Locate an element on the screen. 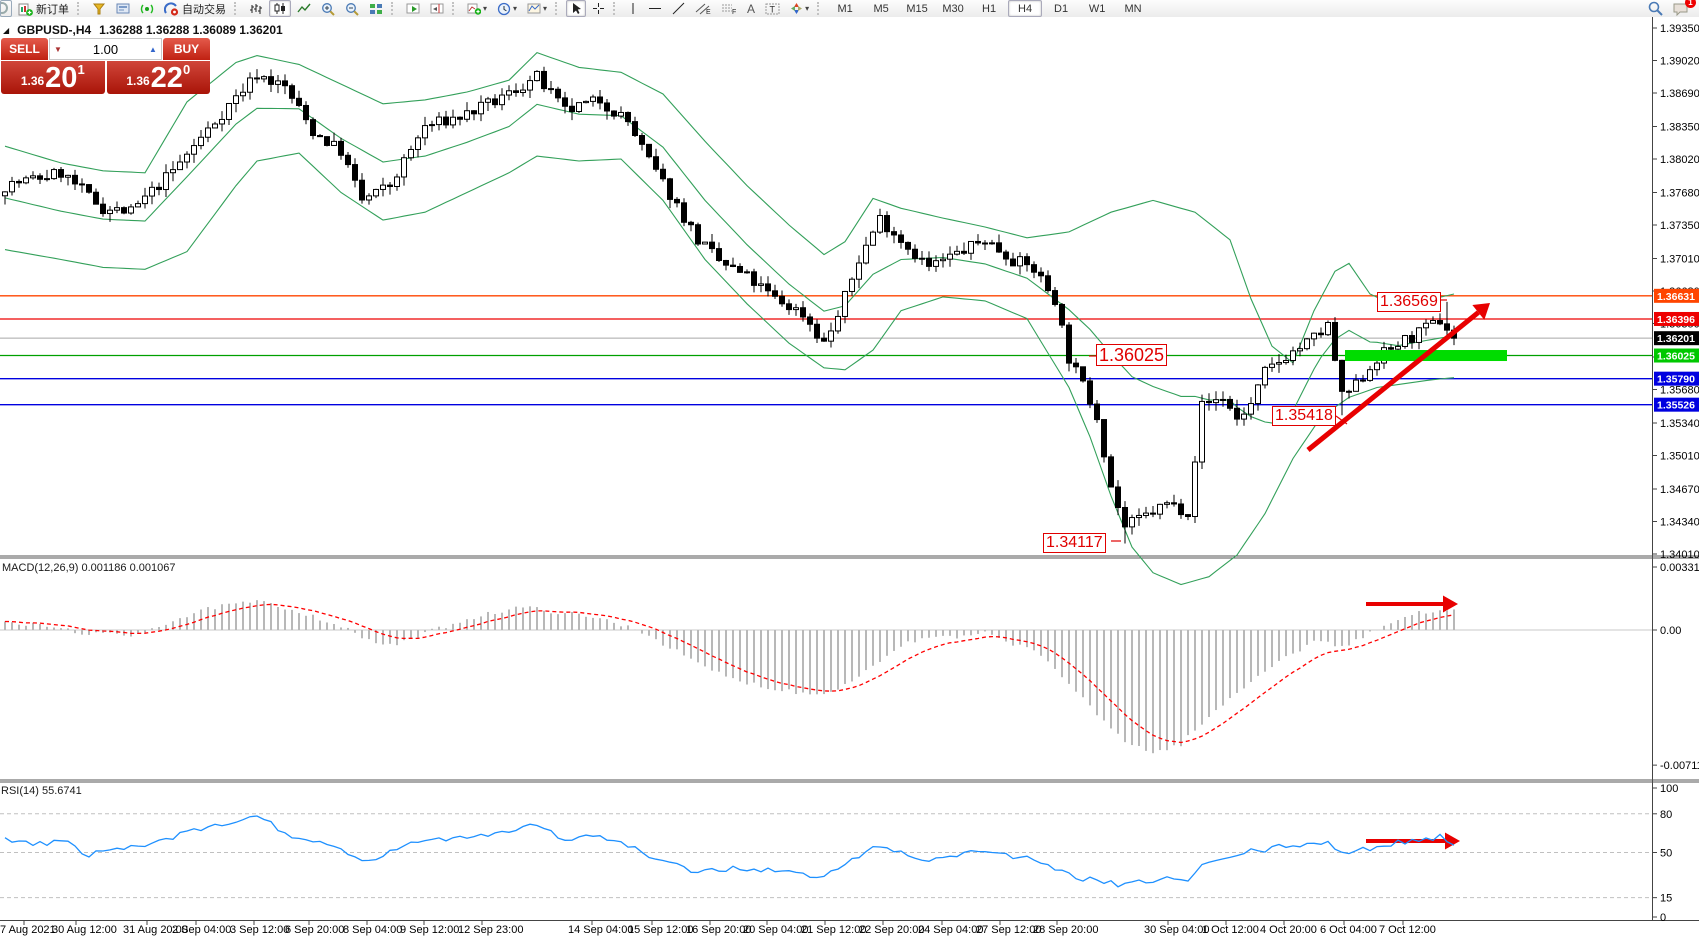 The width and height of the screenshot is (1699, 943). zoom-in-icon is located at coordinates (328, 8).